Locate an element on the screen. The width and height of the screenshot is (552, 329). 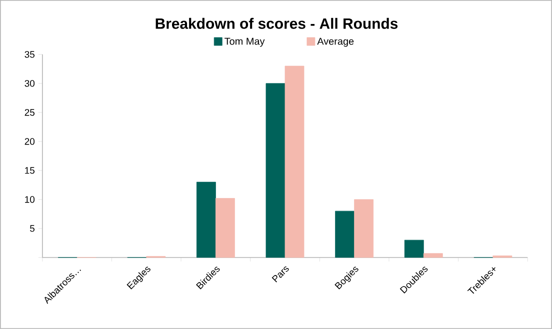
y-tick-label: 15 is located at coordinates (30, 170).